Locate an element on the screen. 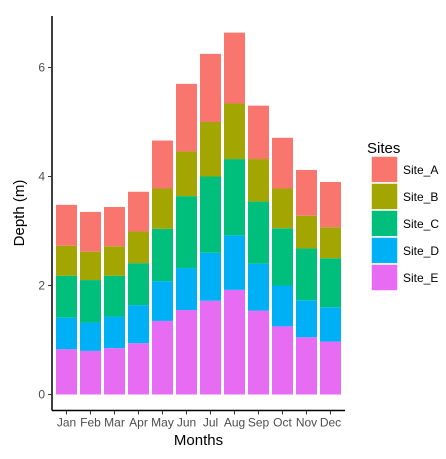 This screenshot has width=446, height=459. x-tick-label: Sep is located at coordinates (259, 423).